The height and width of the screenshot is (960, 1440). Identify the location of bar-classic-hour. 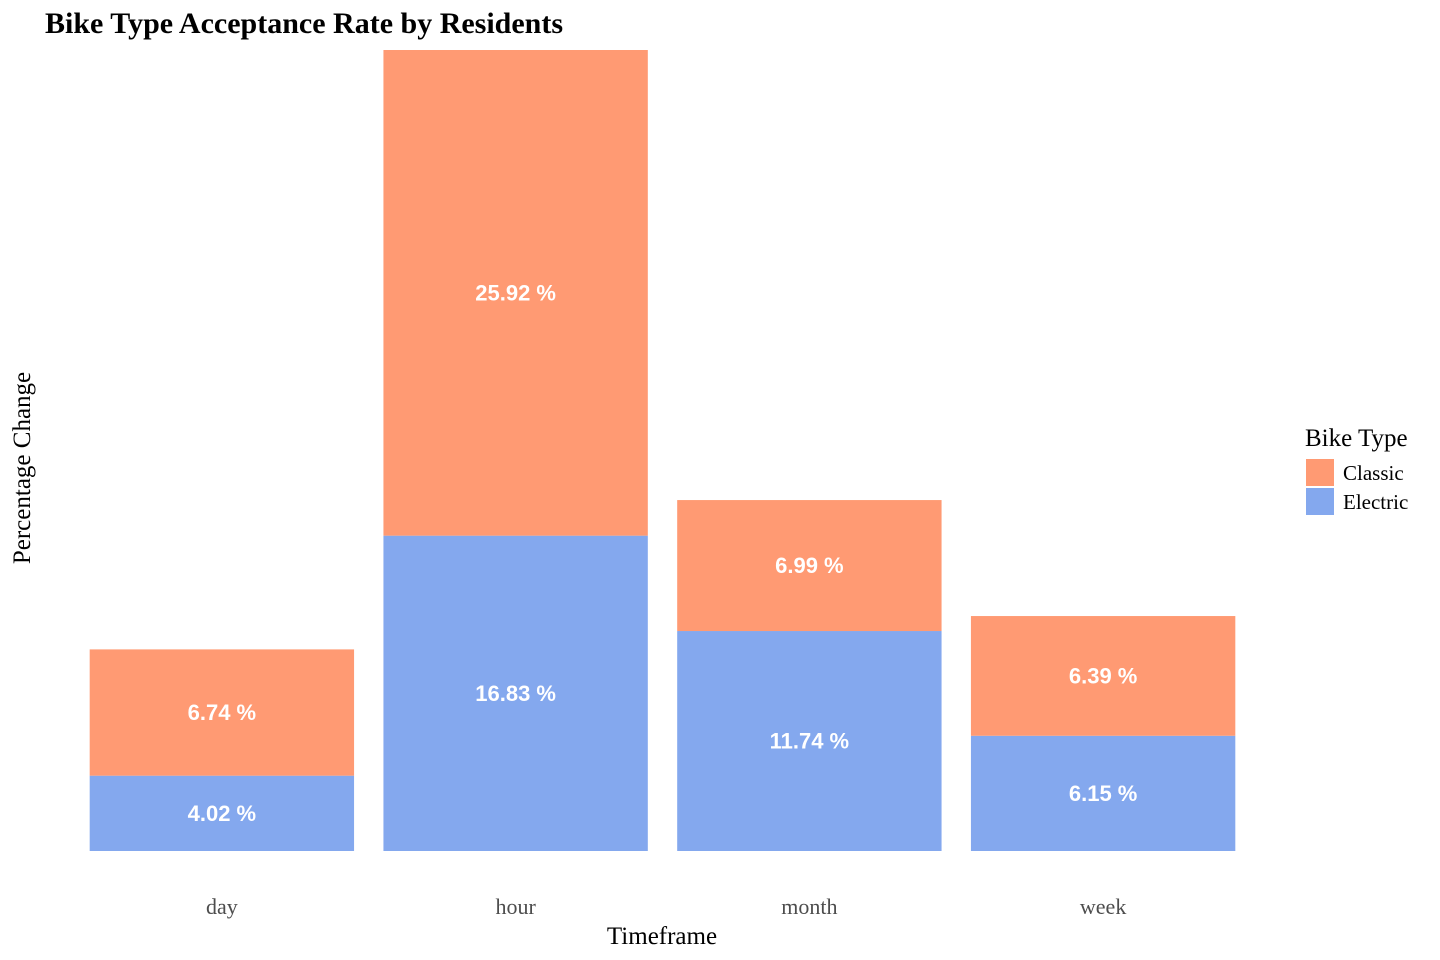
(515, 293).